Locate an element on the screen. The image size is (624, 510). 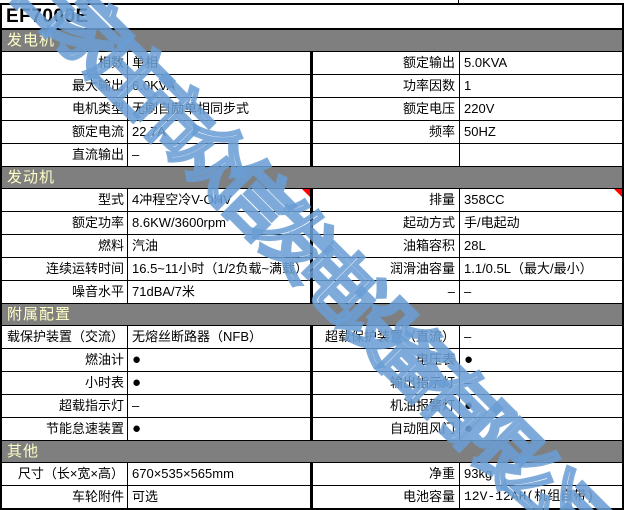
spec-label: 额定电流 is located at coordinates (65, 132).